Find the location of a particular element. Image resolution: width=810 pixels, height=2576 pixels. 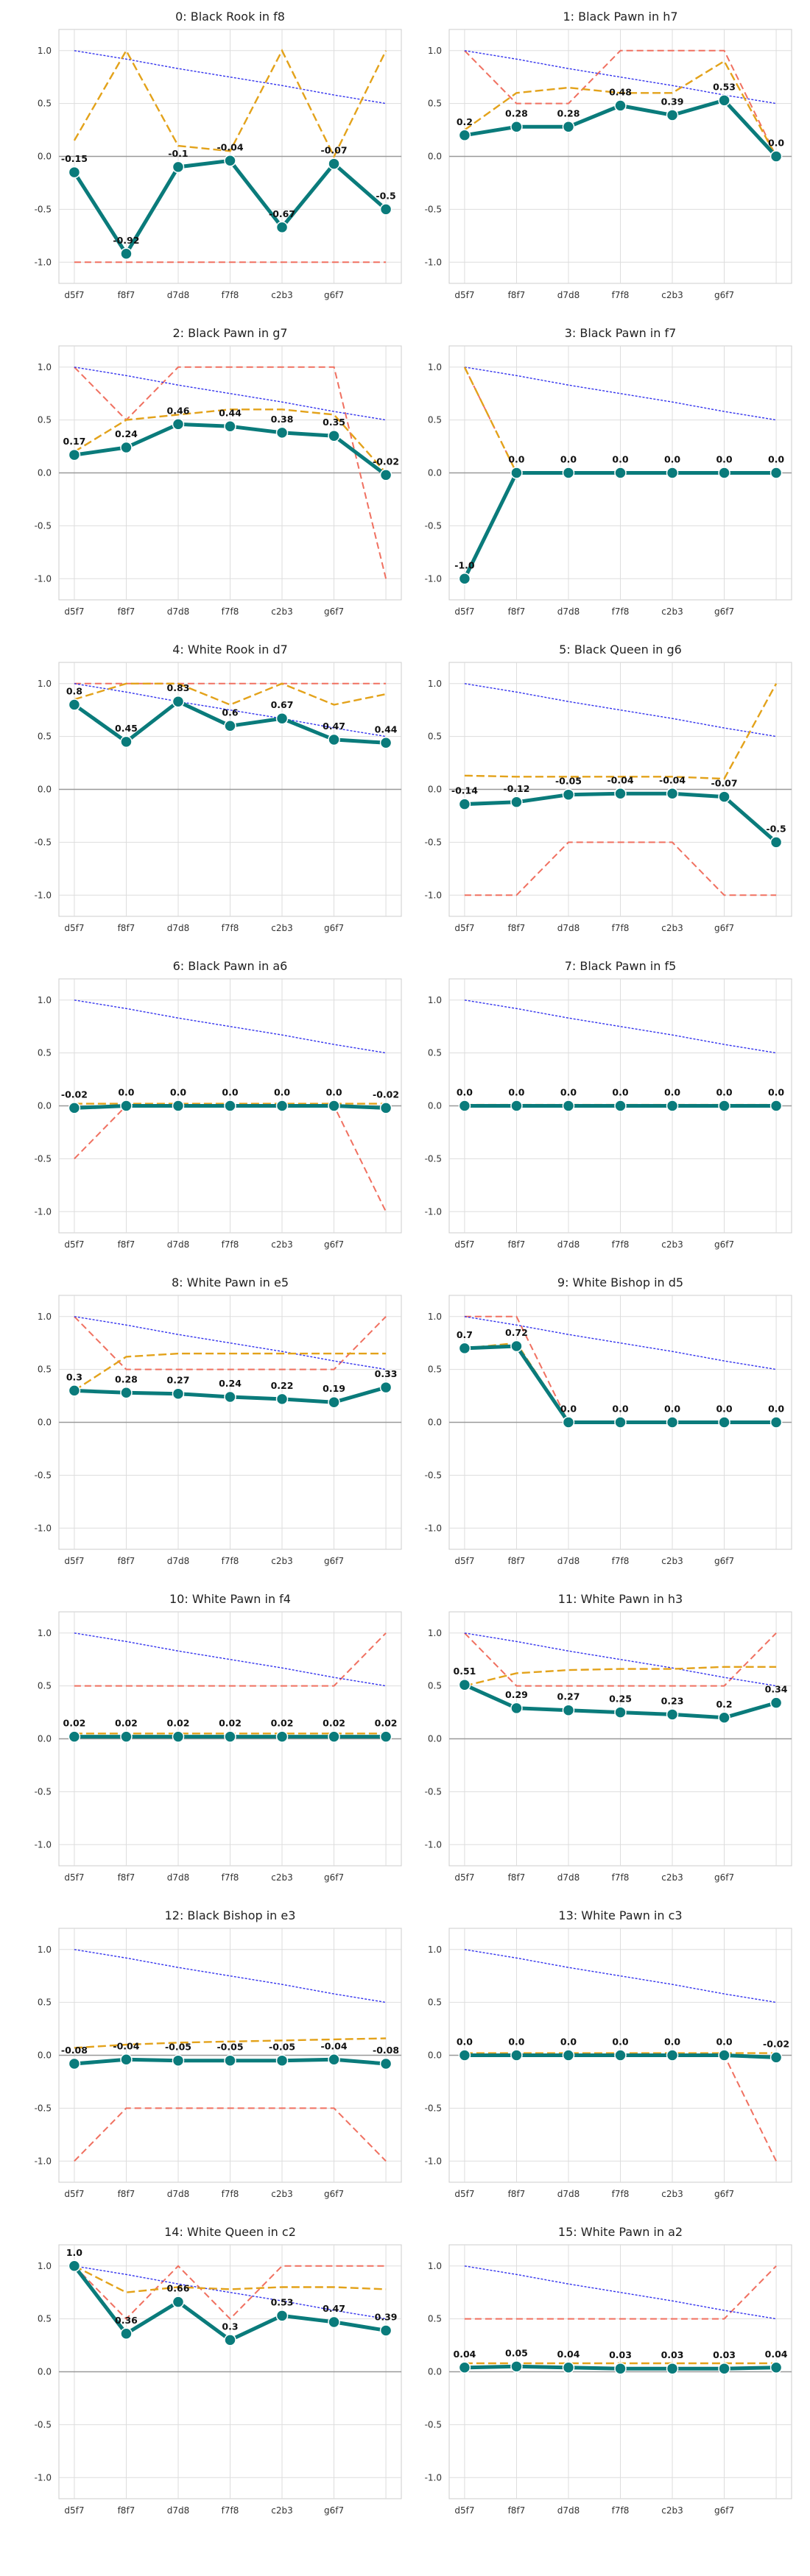

data-label: 0.7 is located at coordinates (465, 1334).